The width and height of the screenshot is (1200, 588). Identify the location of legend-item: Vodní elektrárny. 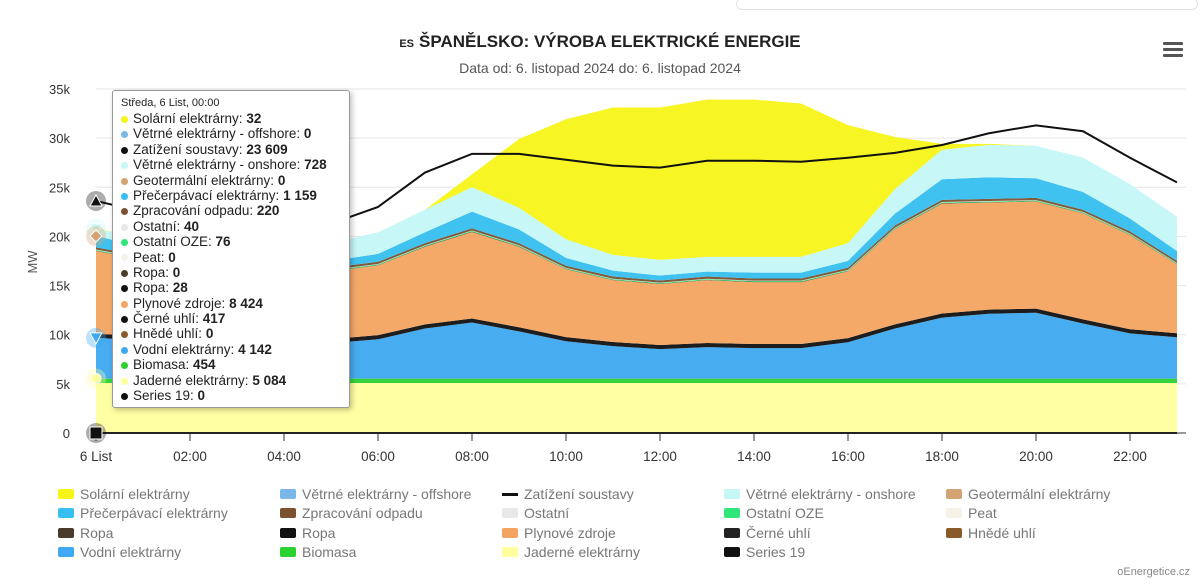
(119, 552).